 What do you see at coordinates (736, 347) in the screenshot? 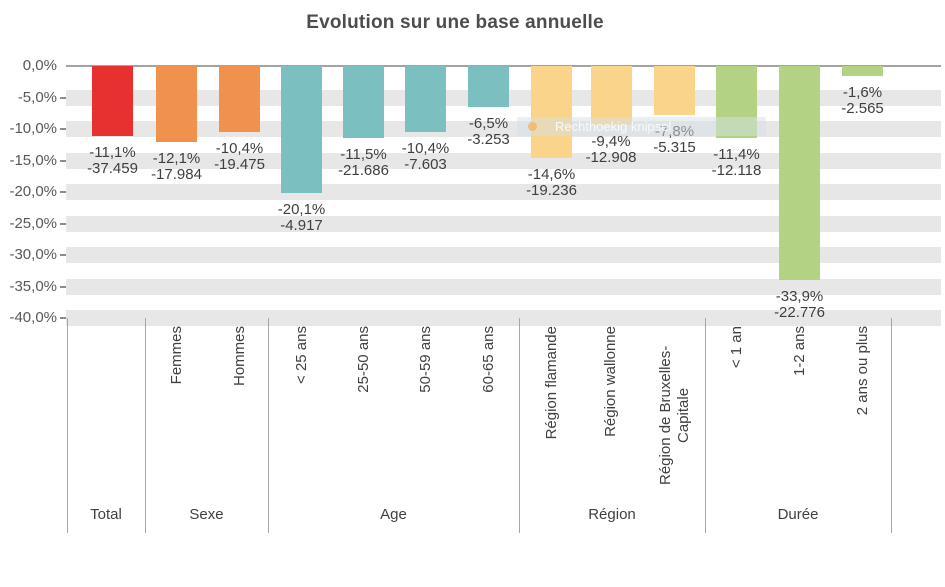
I see `x-category-label-text: < 1 an` at bounding box center [736, 347].